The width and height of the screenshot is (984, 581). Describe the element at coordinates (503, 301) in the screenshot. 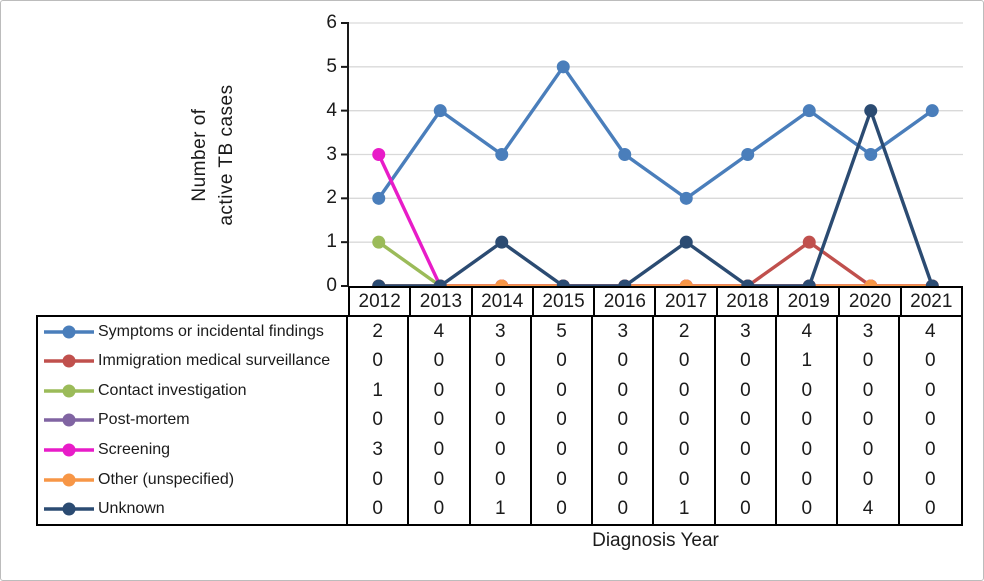

I see `year-header-cell: 2014` at that location.